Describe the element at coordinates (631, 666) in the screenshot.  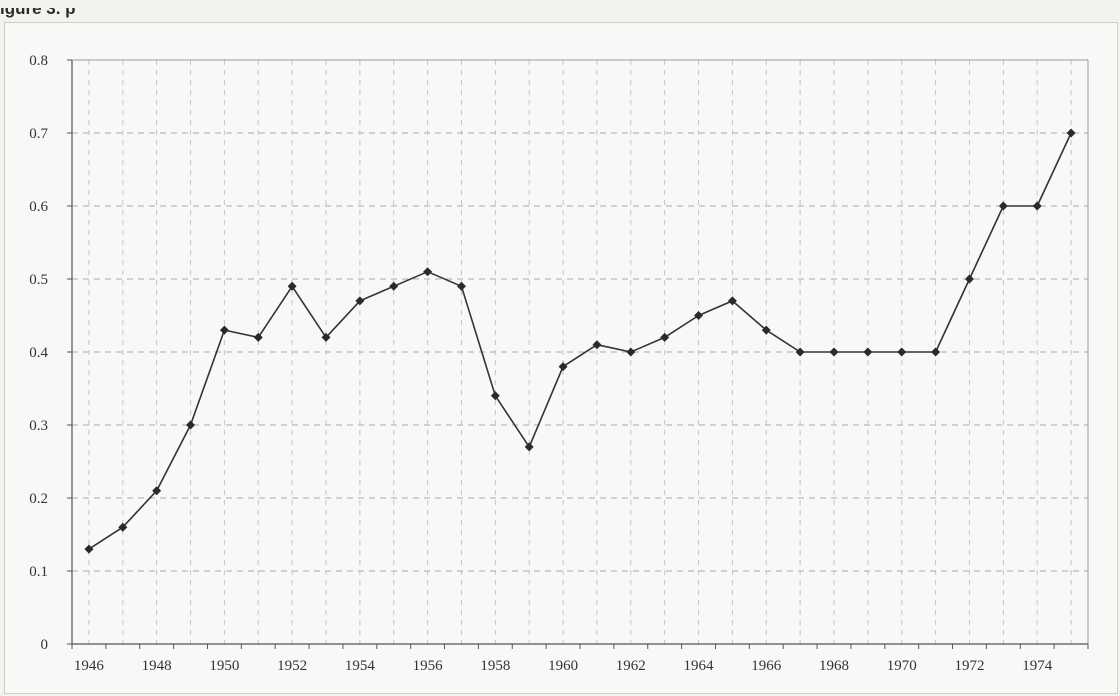
I see `x-tick-label: 1962` at that location.